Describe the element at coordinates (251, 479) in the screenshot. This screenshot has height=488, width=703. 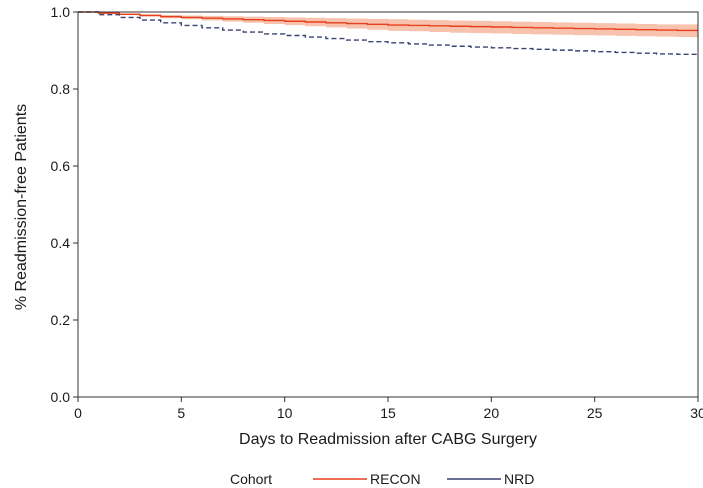
I see `legend-title: Cohort` at that location.